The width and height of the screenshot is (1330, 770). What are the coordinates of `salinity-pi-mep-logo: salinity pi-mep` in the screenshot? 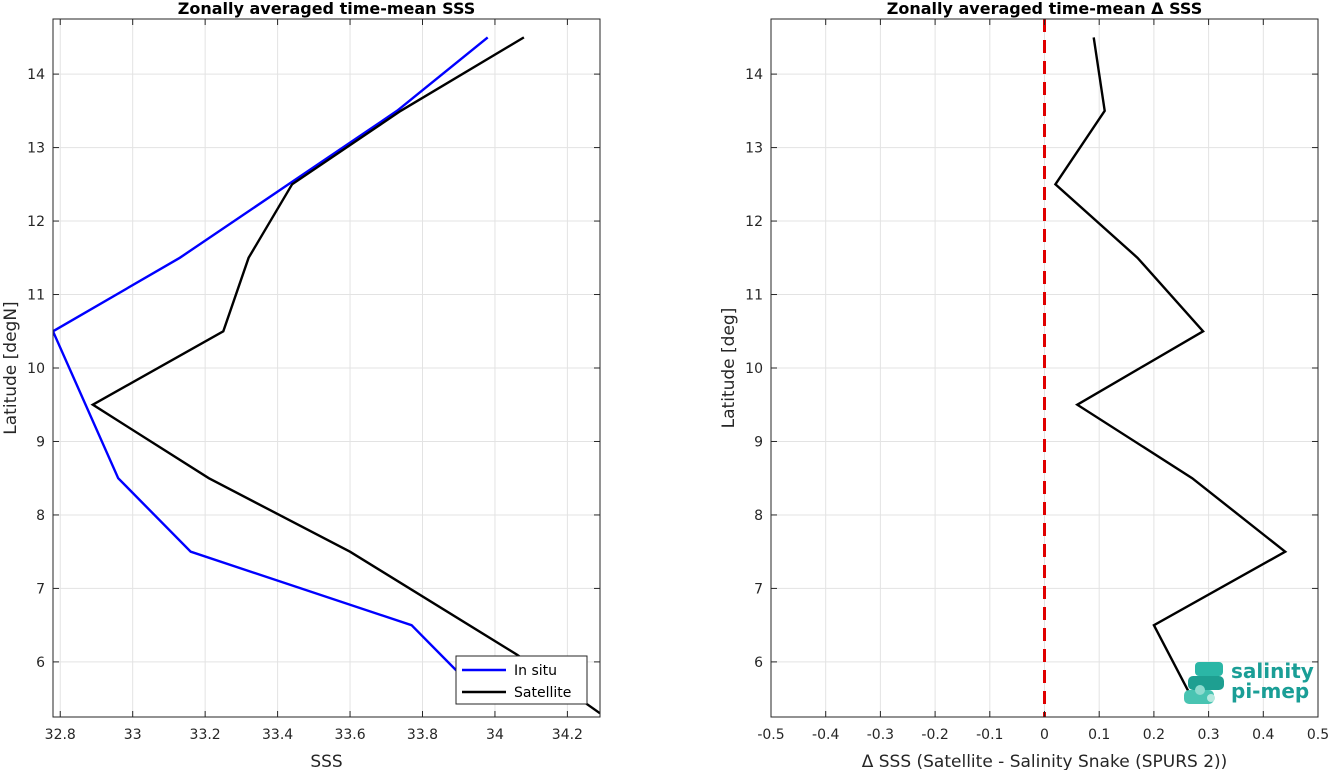 It's located at (1249, 681).